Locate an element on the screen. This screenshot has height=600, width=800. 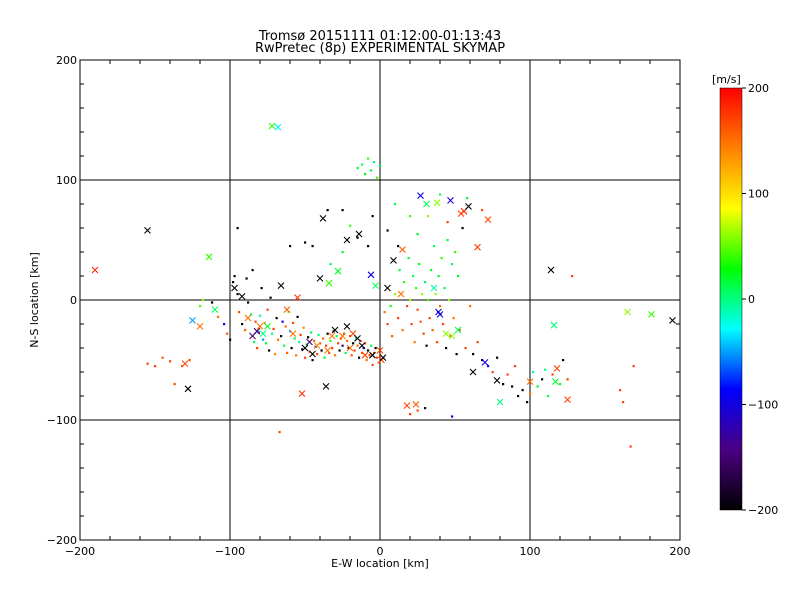
x-tick-label: 0 is located at coordinates (380, 551).